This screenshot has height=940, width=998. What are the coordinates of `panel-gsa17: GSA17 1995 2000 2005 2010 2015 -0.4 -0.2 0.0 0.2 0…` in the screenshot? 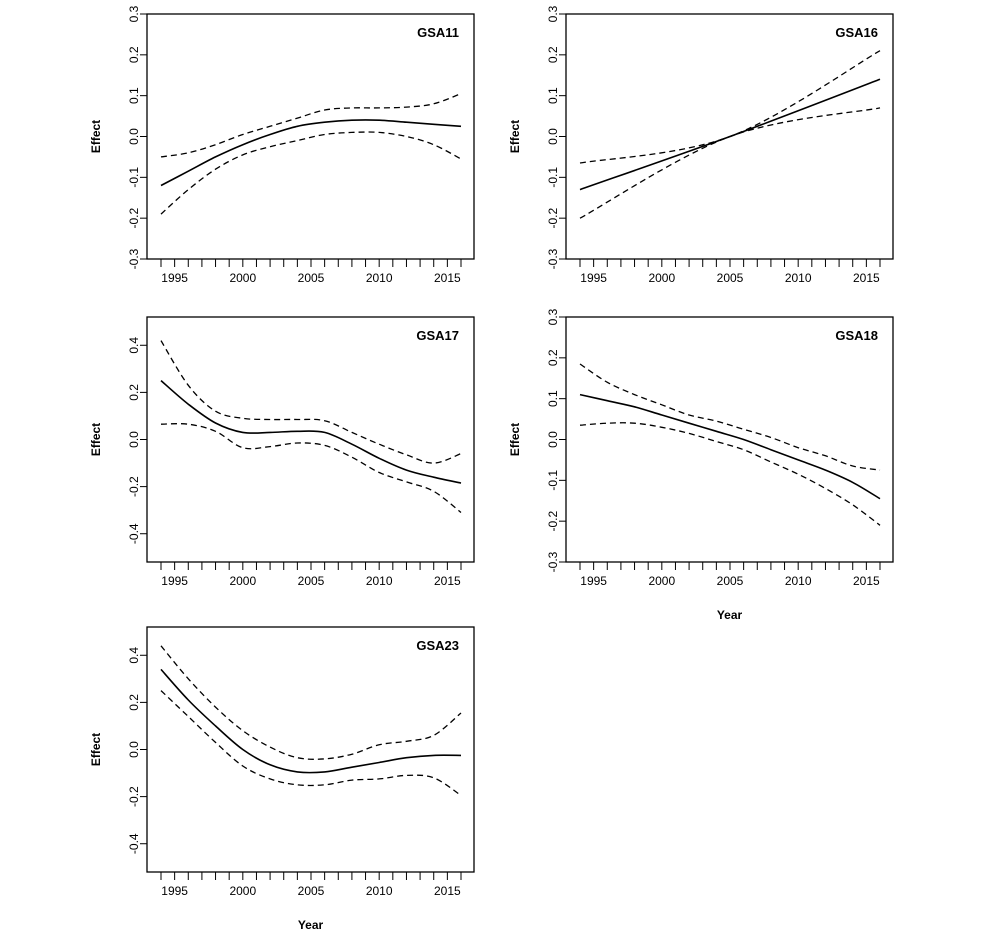 It's located at (282, 452).